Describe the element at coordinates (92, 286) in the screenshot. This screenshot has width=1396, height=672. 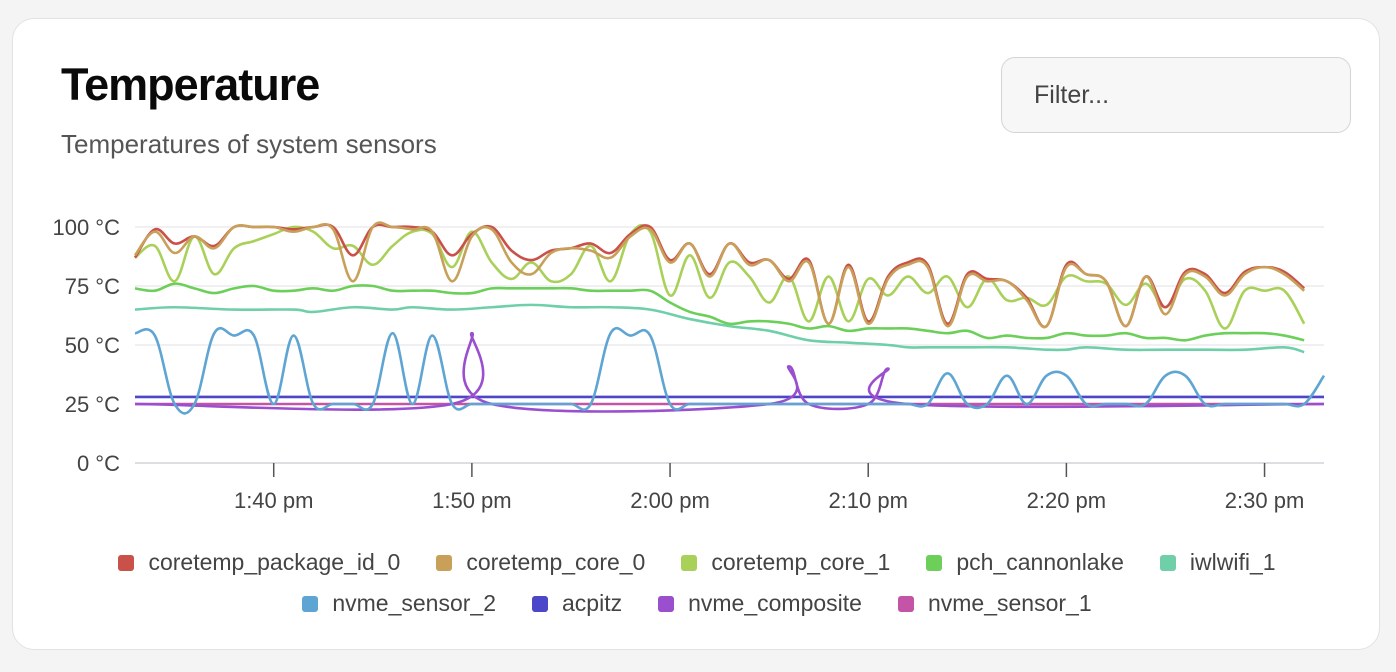
I see `y-tick-label: 75 °C` at that location.